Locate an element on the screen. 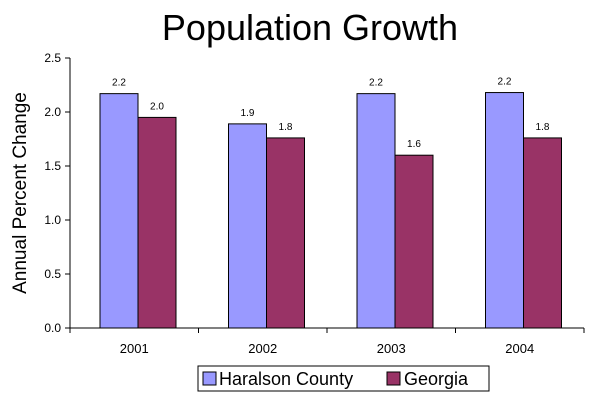 This screenshot has height=401, width=597. y-tick-label: 2.5 is located at coordinates (52, 58).